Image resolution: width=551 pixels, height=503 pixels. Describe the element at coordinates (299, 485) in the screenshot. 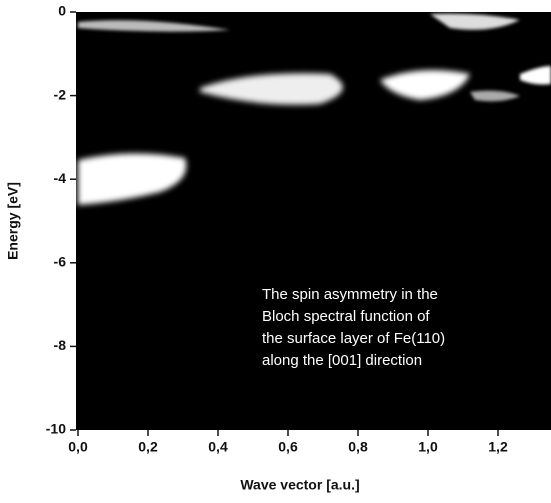

I see `x-axis-label: Wave vector [a.u.]` at that location.